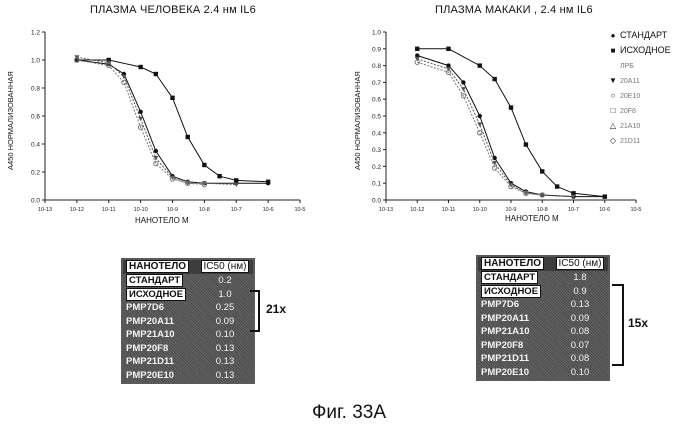  Describe the element at coordinates (630, 126) in the screenshot. I see `legend-label: 21А10` at that location.